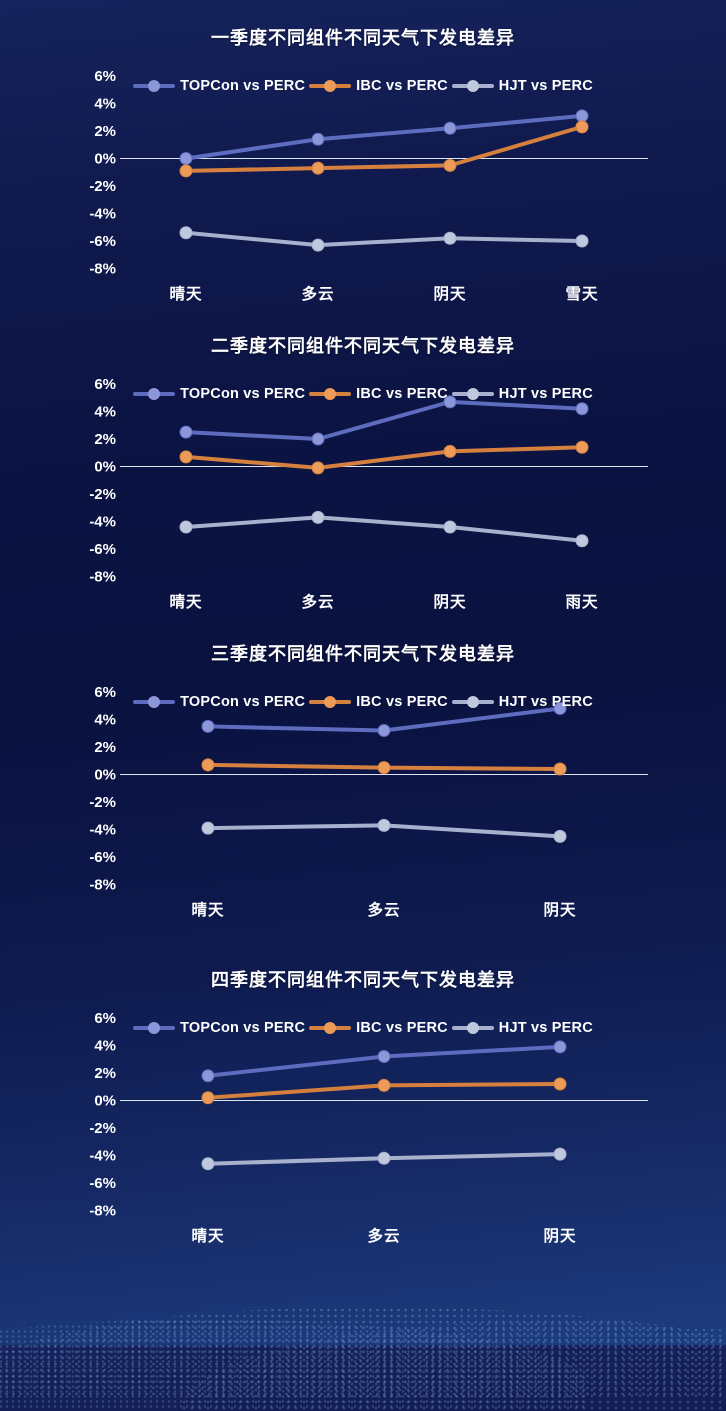 This screenshot has height=1411, width=726. What do you see at coordinates (363, 38) in the screenshot?
I see `chart-q1-title: 一季度不同组件不同天气下发电差异` at bounding box center [363, 38].